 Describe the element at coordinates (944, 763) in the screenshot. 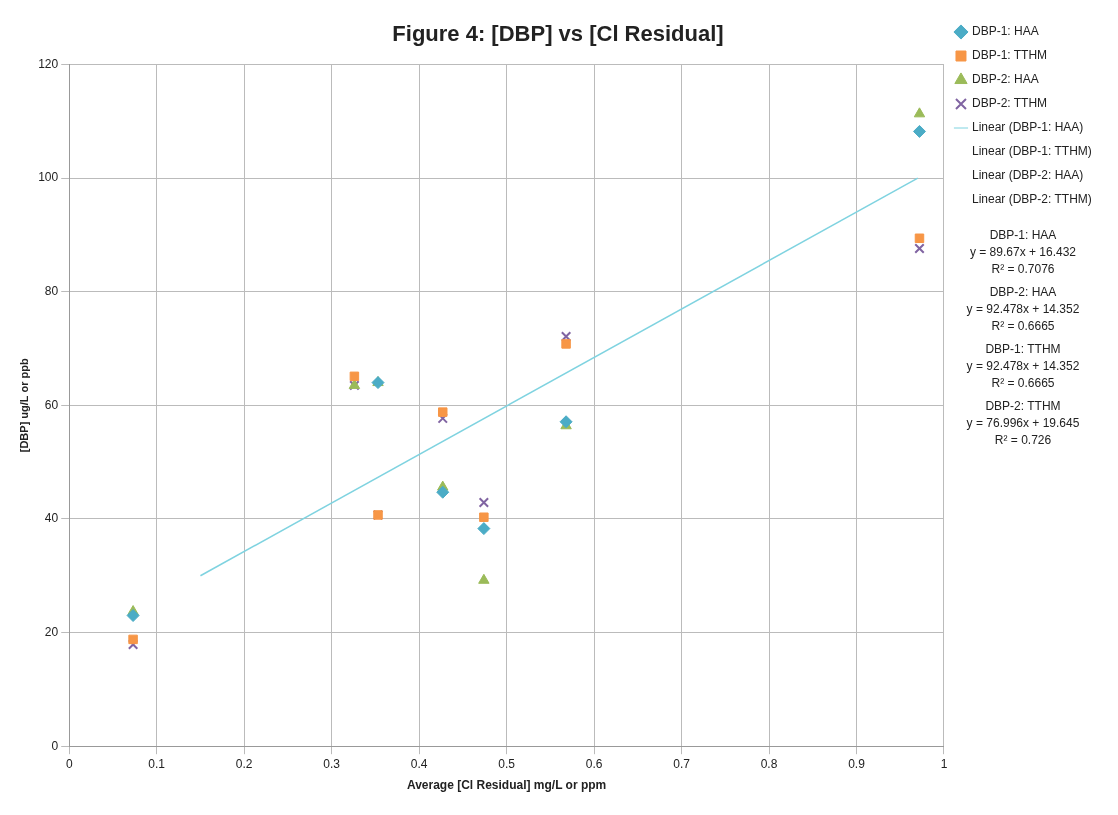

I see `x-tick-label: 1` at that location.